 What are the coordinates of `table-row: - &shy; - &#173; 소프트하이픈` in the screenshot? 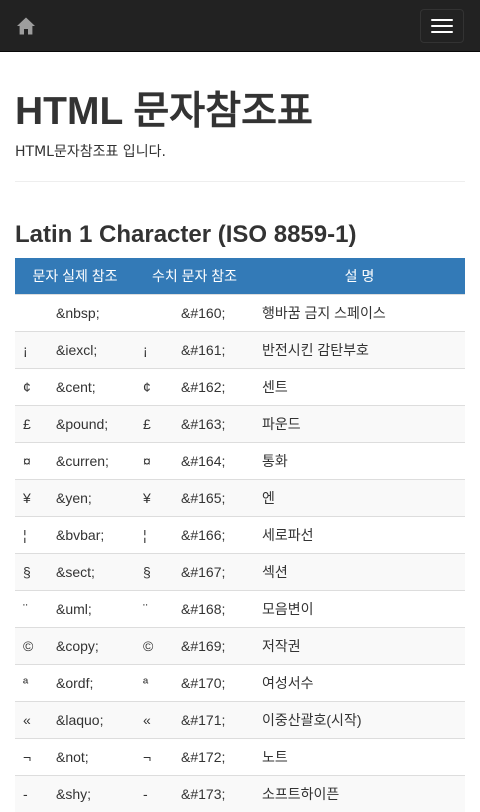 It's located at (240, 793).